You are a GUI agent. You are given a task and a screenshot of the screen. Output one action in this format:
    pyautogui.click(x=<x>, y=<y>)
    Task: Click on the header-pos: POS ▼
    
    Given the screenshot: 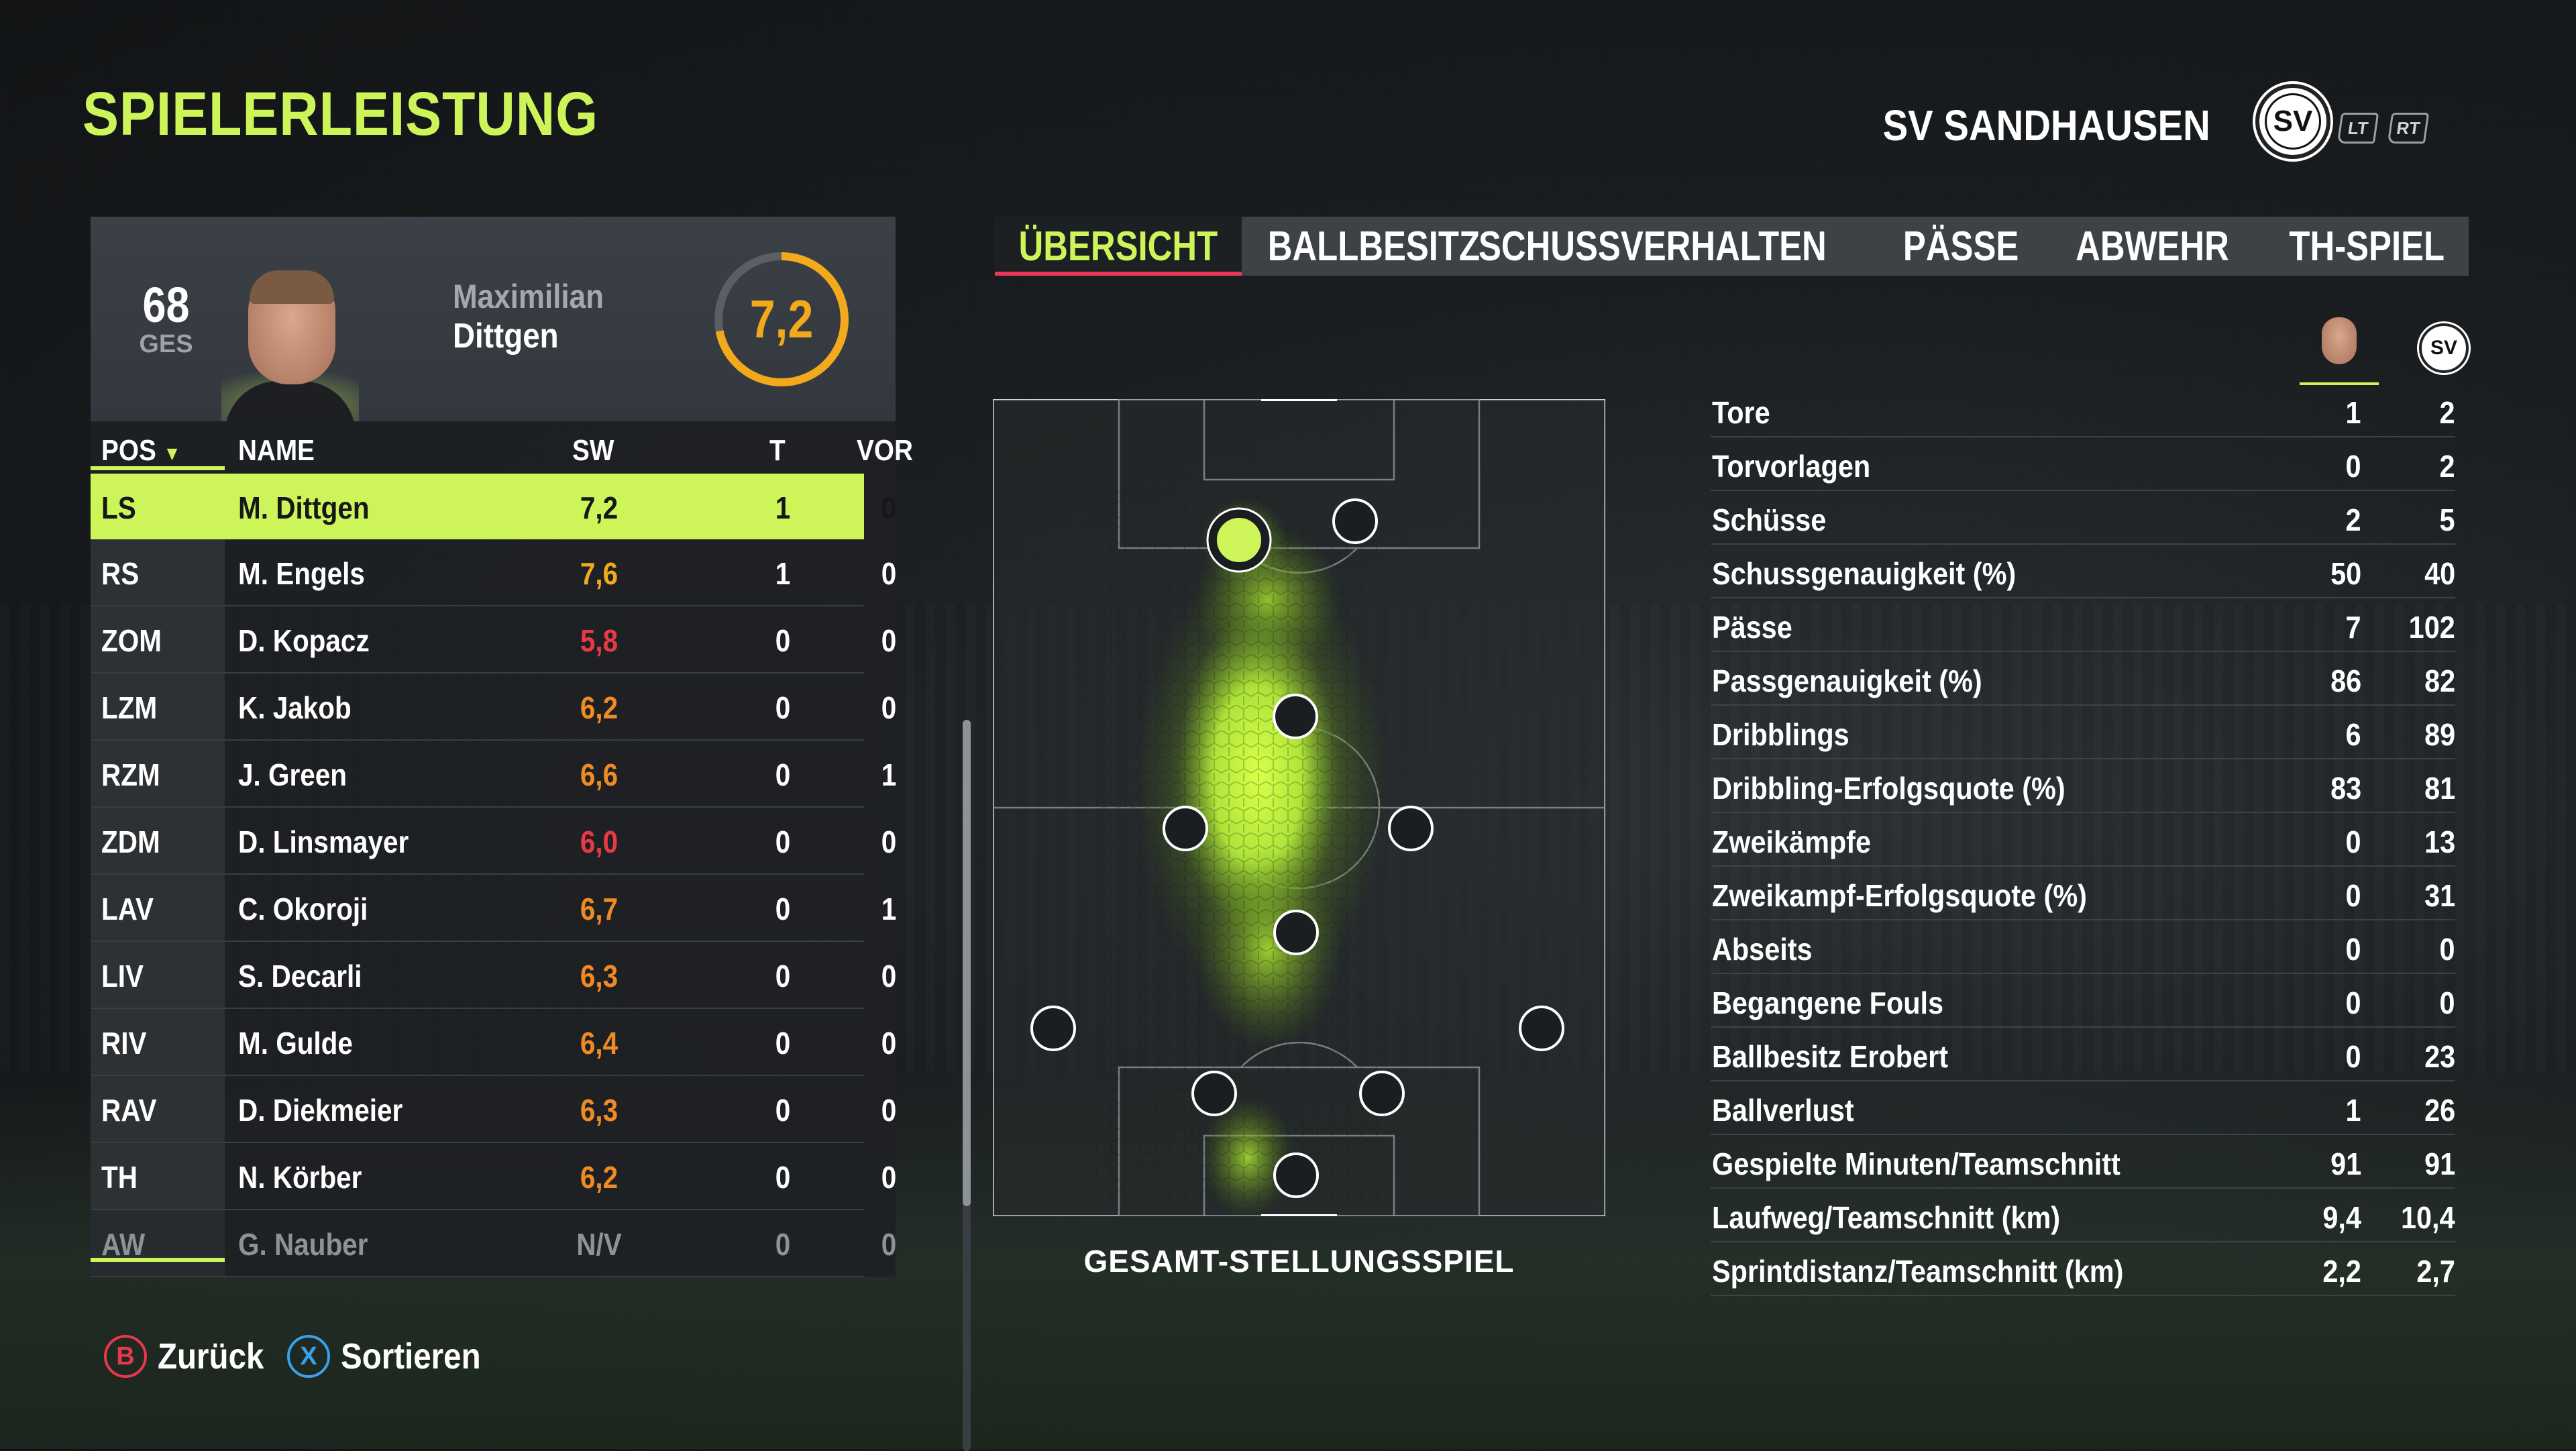 What is the action you would take?
    pyautogui.click(x=141, y=450)
    